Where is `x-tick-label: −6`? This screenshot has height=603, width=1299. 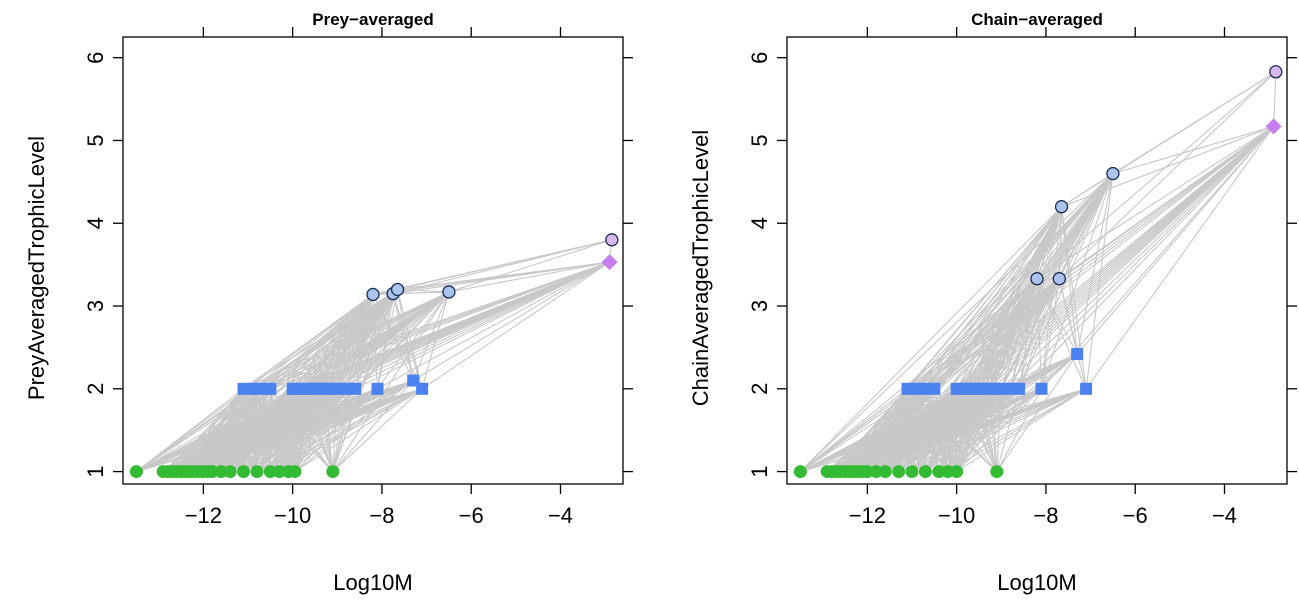 x-tick-label: −6 is located at coordinates (1135, 515).